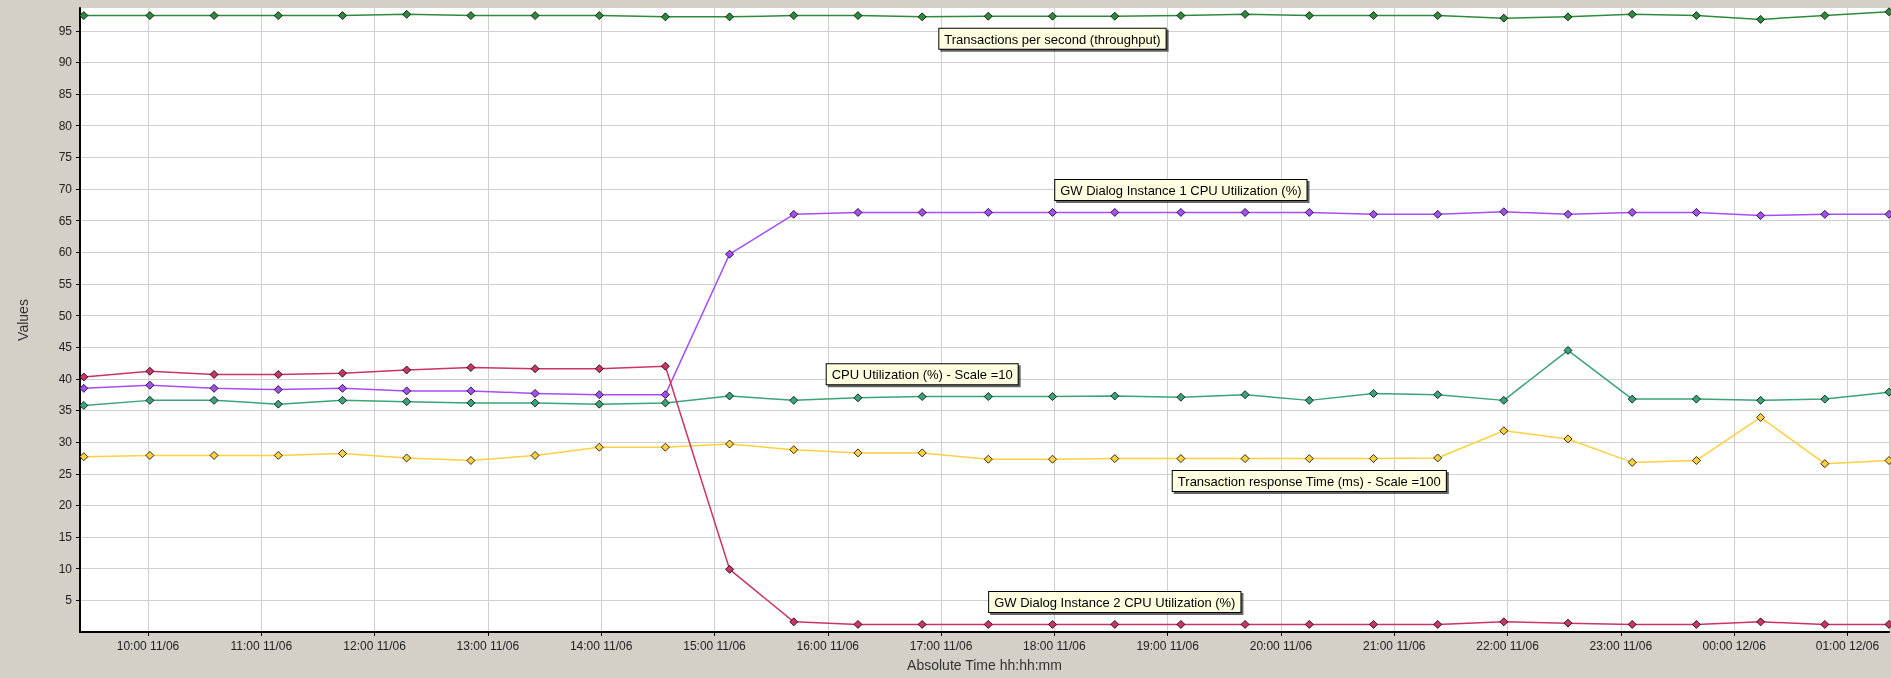 The width and height of the screenshot is (1891, 678). What do you see at coordinates (1847, 646) in the screenshot?
I see `x-tick-label: 01:00 12/06` at bounding box center [1847, 646].